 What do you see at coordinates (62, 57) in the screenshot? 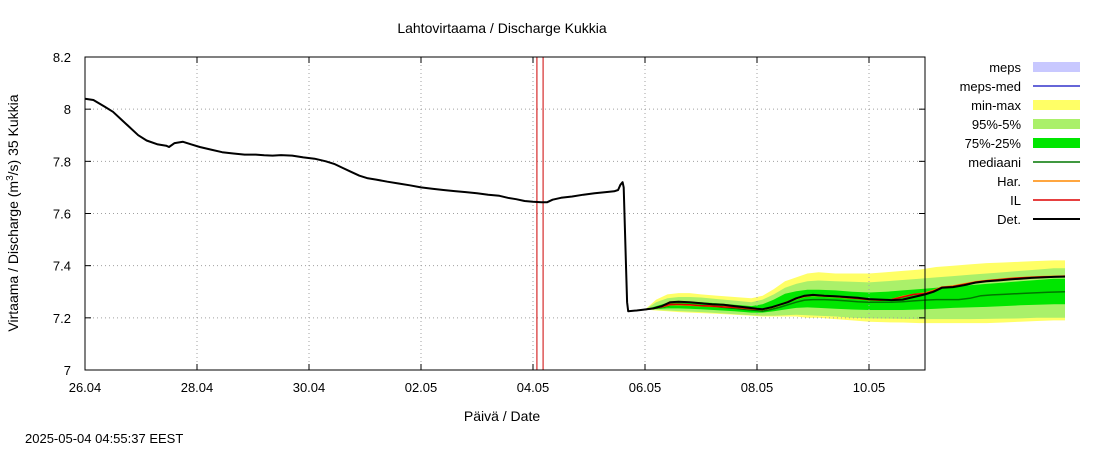
I see `y-tick-label: 8.2` at bounding box center [62, 57].